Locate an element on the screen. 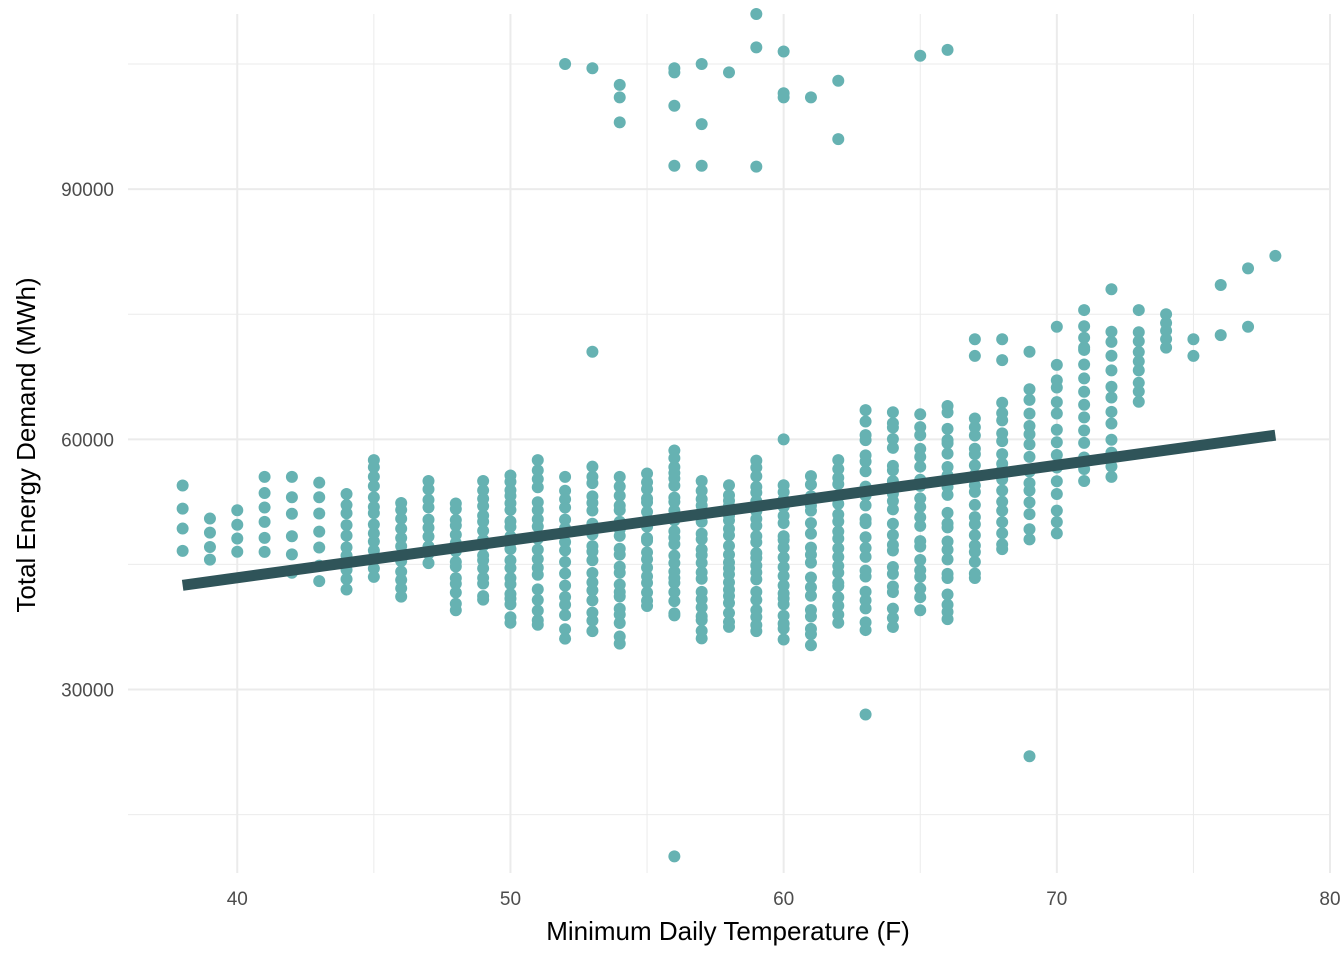 The width and height of the screenshot is (1344, 960). x-axis-title: Minimum Daily Temperature (F) is located at coordinates (728, 931).